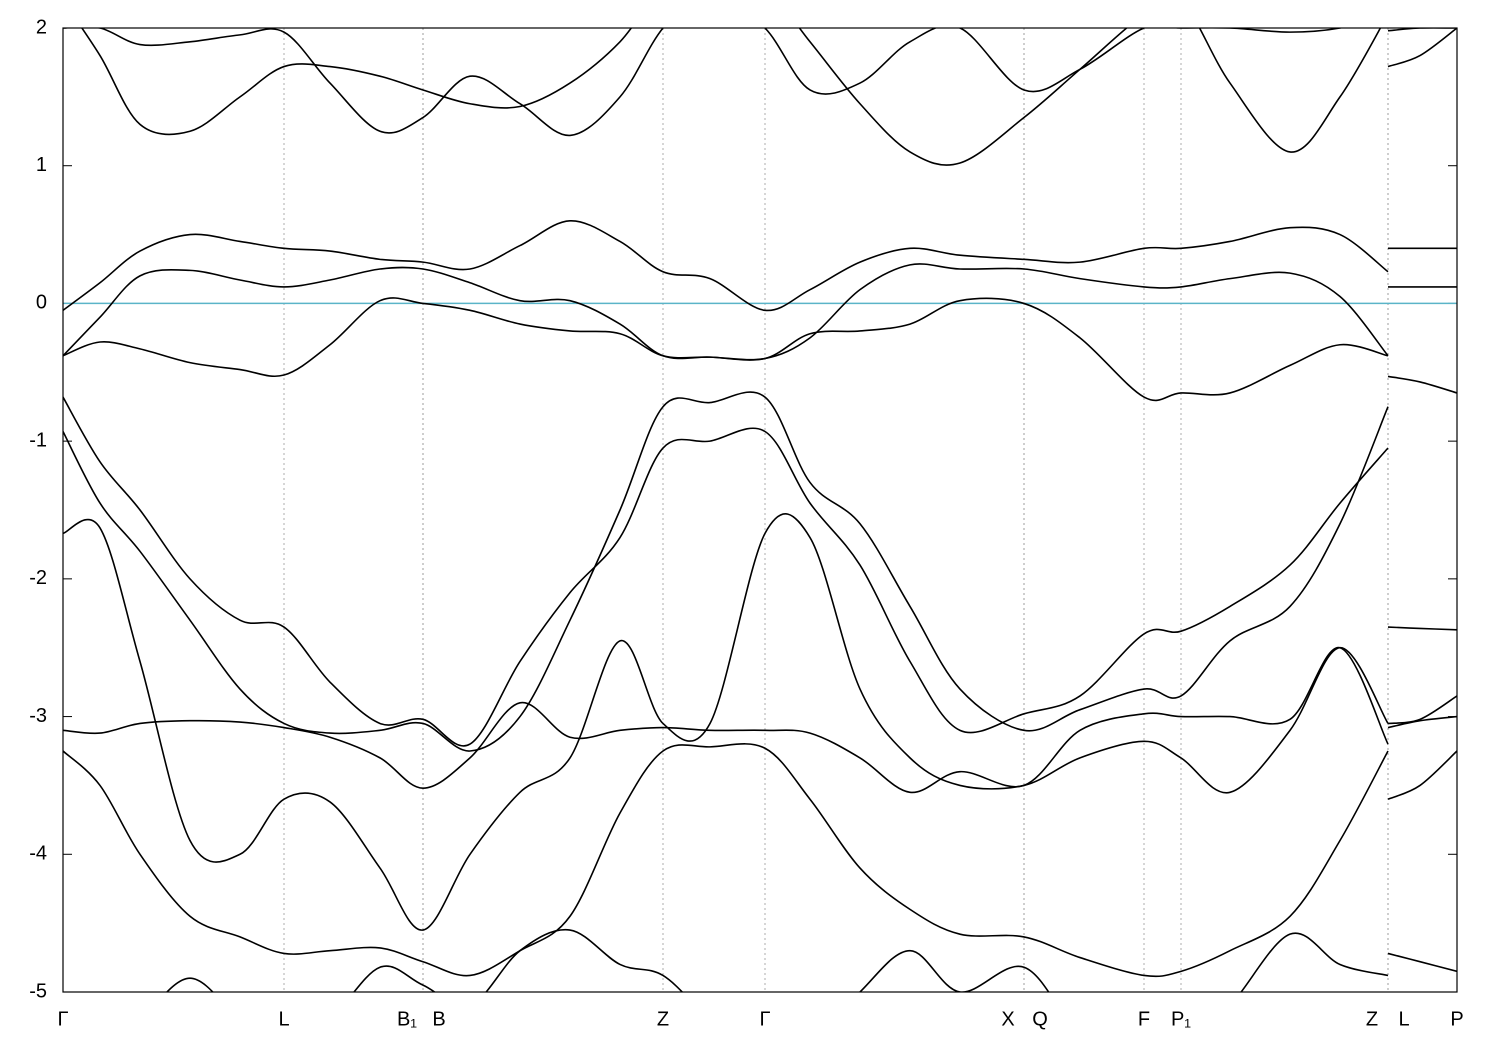  Describe the element at coordinates (1456, 1019) in the screenshot. I see `x-tick-label: P` at that location.